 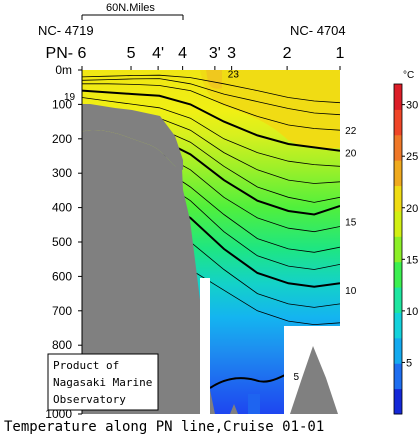 I want to click on contour-label: 15, so click(x=351, y=222).